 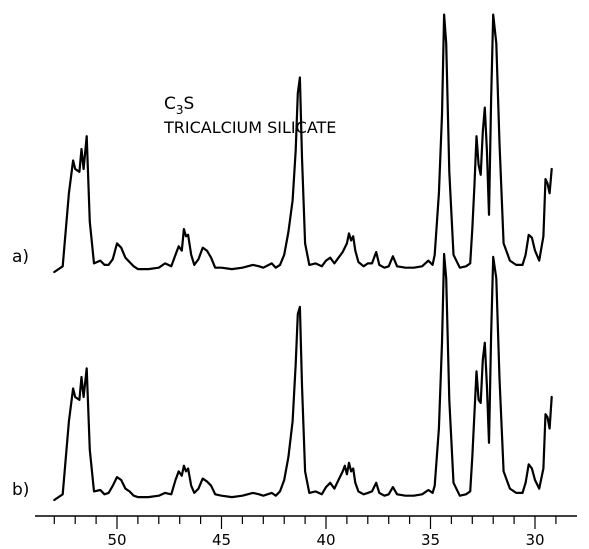 What do you see at coordinates (20, 490) in the screenshot?
I see `series-label-b: b)` at bounding box center [20, 490].